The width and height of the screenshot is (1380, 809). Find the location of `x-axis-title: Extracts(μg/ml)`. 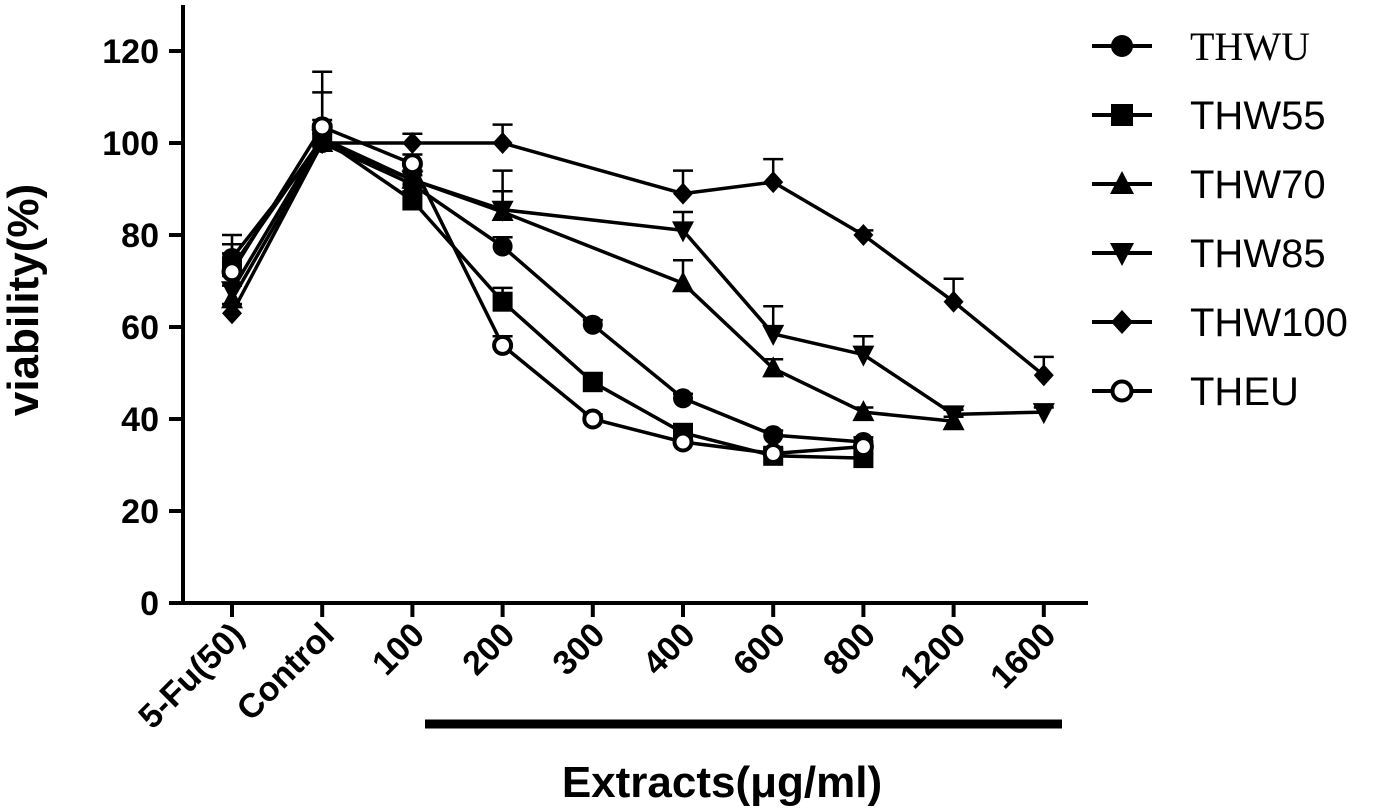

x-axis-title: Extracts(μg/ml) is located at coordinates (722, 782).